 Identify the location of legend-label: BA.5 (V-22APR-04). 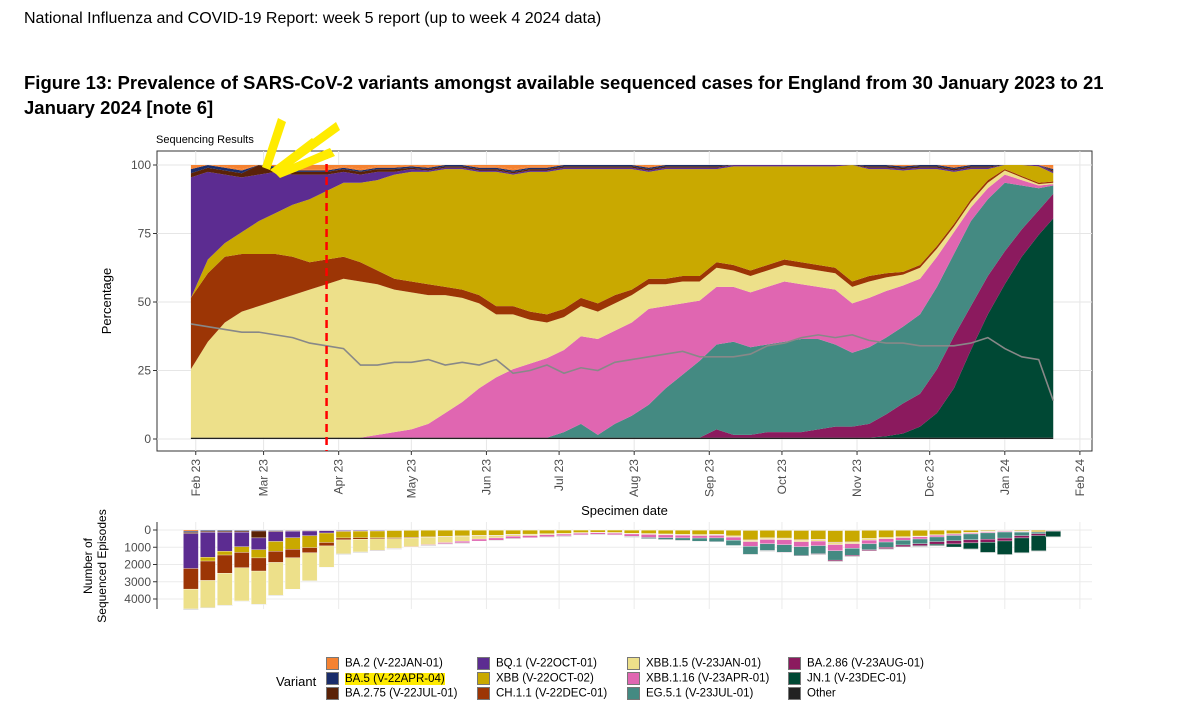
(395, 678).